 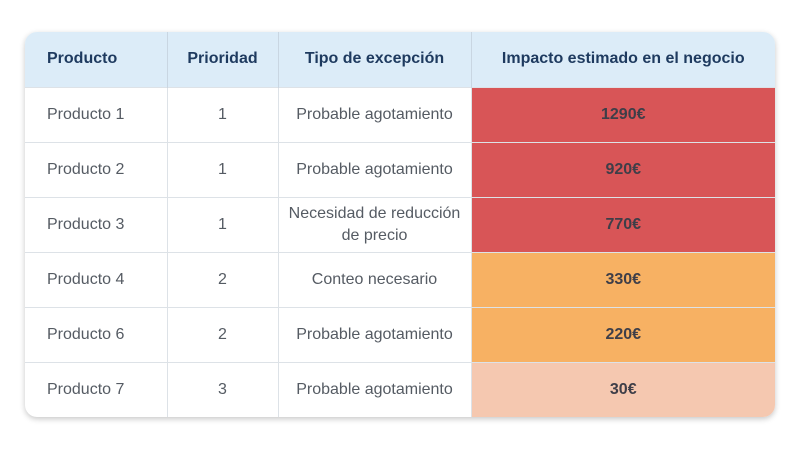 What do you see at coordinates (623, 59) in the screenshot?
I see `header-impacto: Impacto estimado en el negocio` at bounding box center [623, 59].